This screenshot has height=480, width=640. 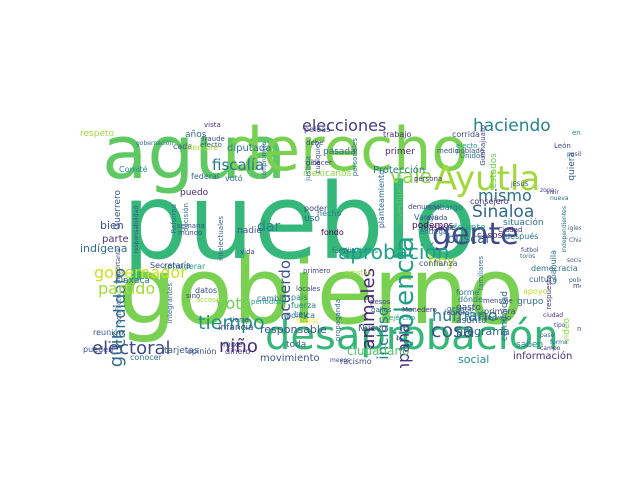 I want to click on cloud-word: posible, so click(x=574, y=154).